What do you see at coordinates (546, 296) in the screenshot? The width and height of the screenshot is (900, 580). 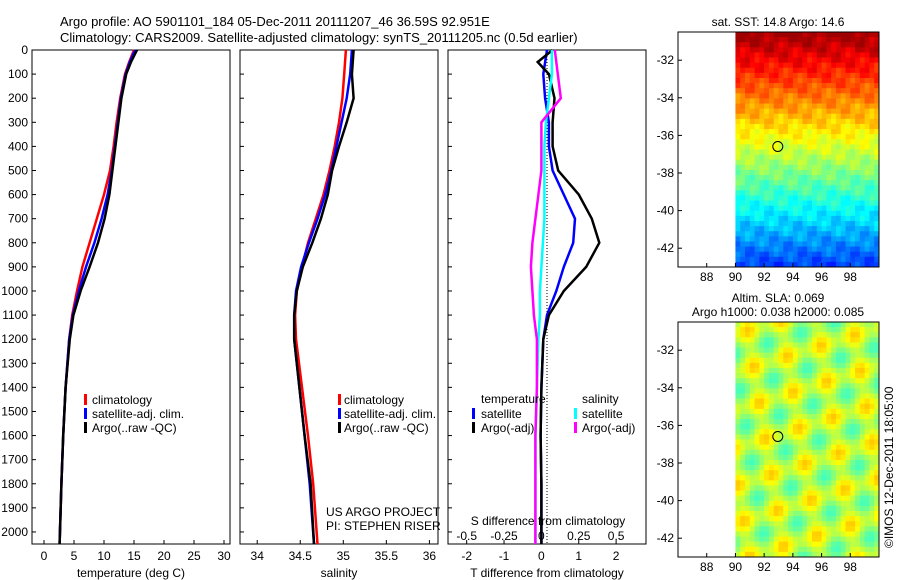 I see `series-line-salinity-argo-adj-` at bounding box center [546, 296].